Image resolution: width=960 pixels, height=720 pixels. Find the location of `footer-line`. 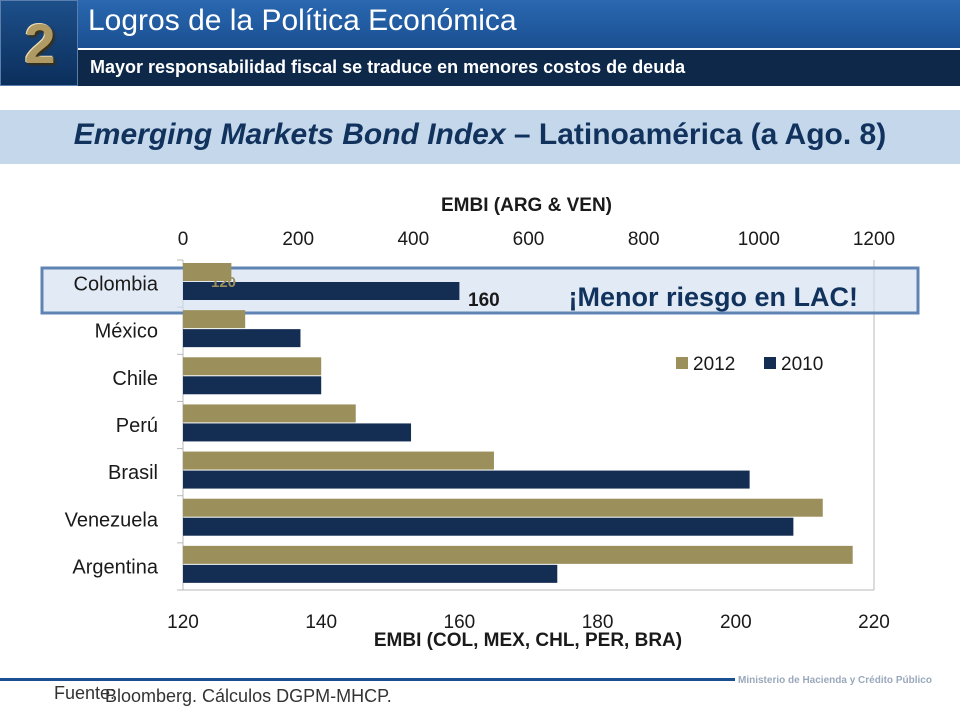

footer-line is located at coordinates (367, 679).